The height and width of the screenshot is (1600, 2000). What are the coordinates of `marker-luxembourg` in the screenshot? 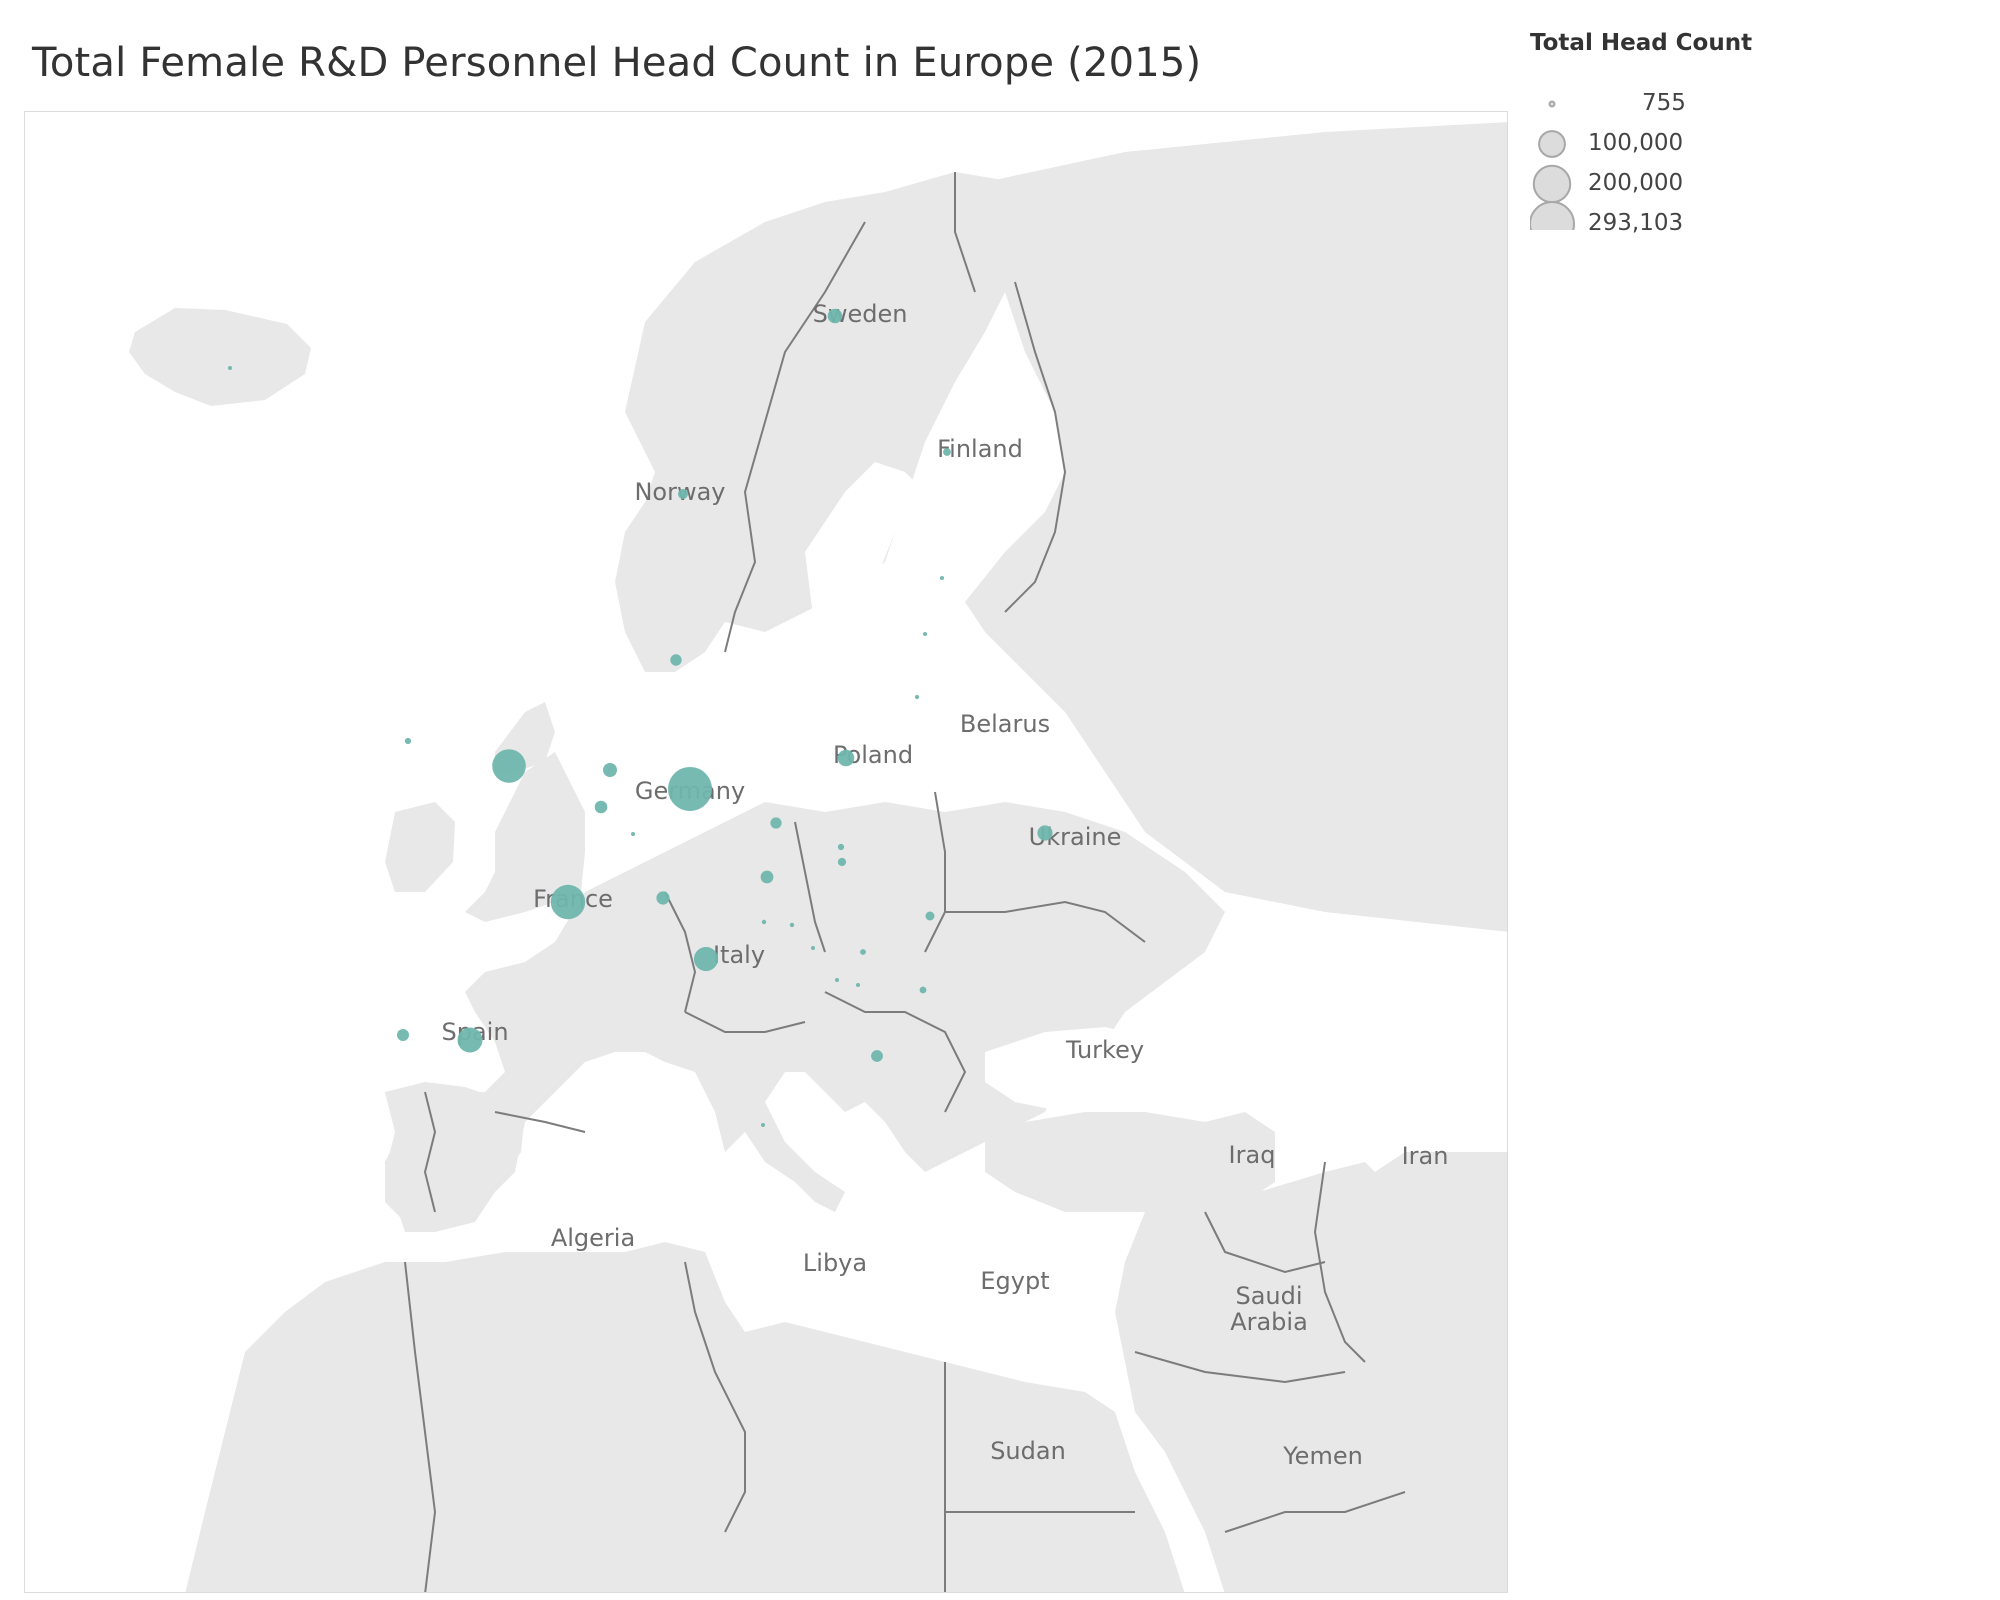 It's located at (633, 834).